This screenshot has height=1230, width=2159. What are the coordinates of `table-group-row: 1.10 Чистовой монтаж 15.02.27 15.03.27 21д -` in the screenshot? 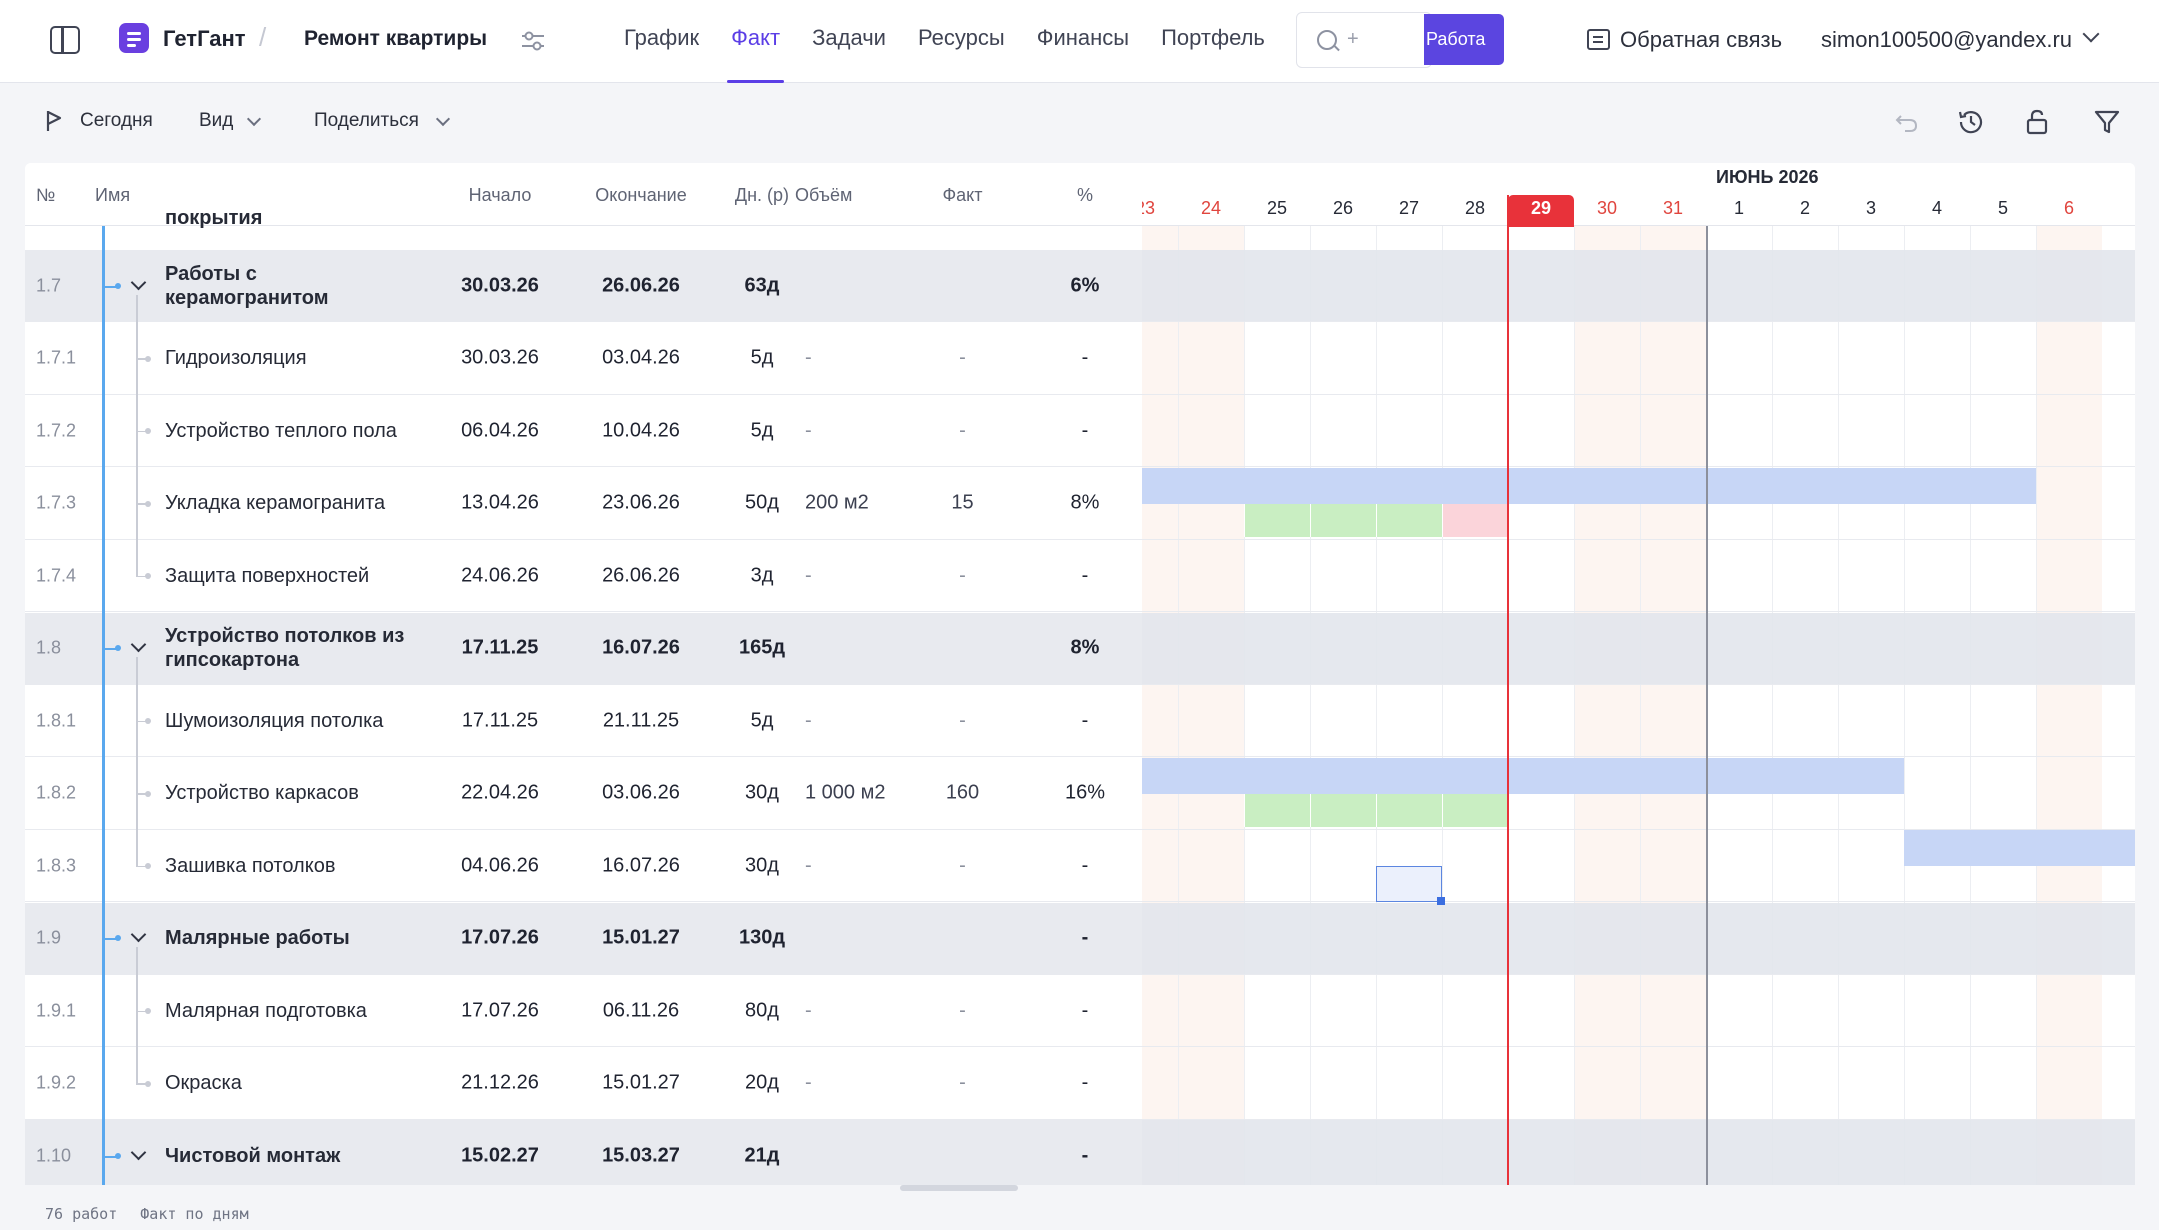 It's located at (583, 1152).